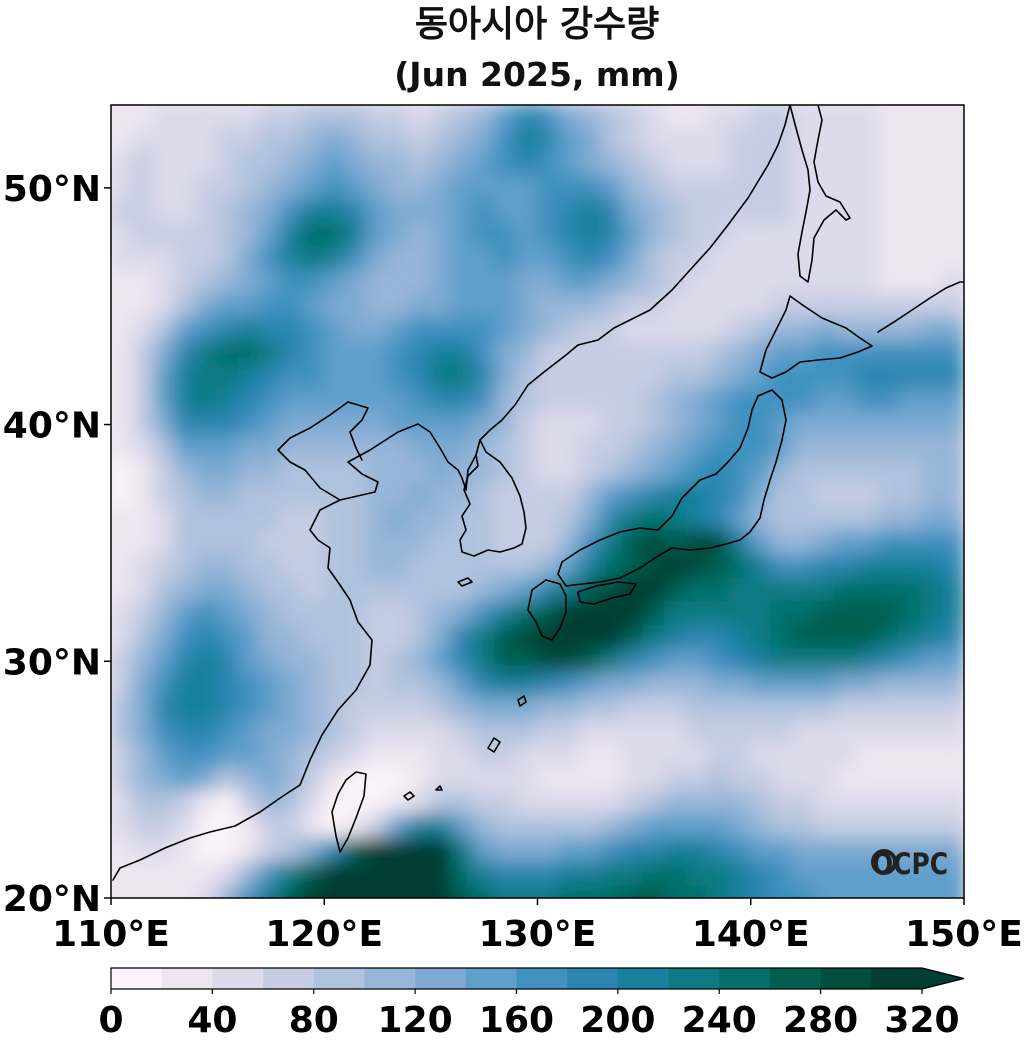 The width and height of the screenshot is (1025, 1050). Describe the element at coordinates (820, 1020) in the screenshot. I see `colorbar-tick-label: 280` at that location.